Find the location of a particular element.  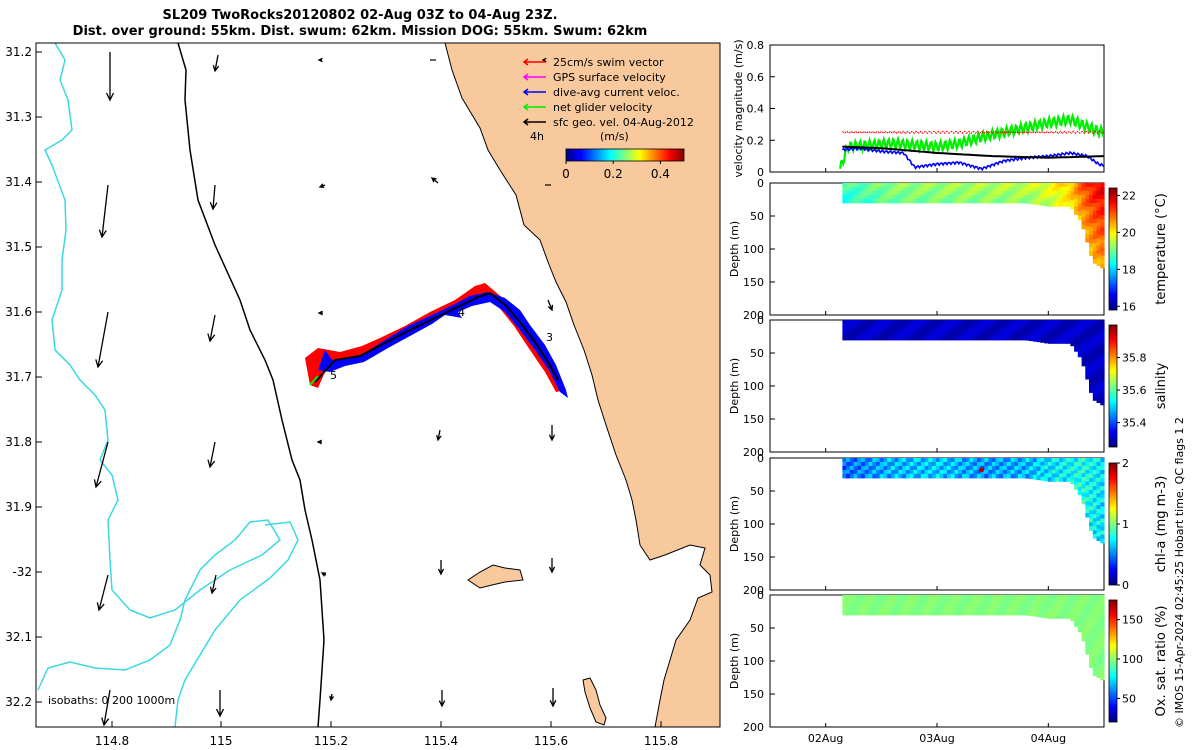

rottnest-island is located at coordinates (495, 576).